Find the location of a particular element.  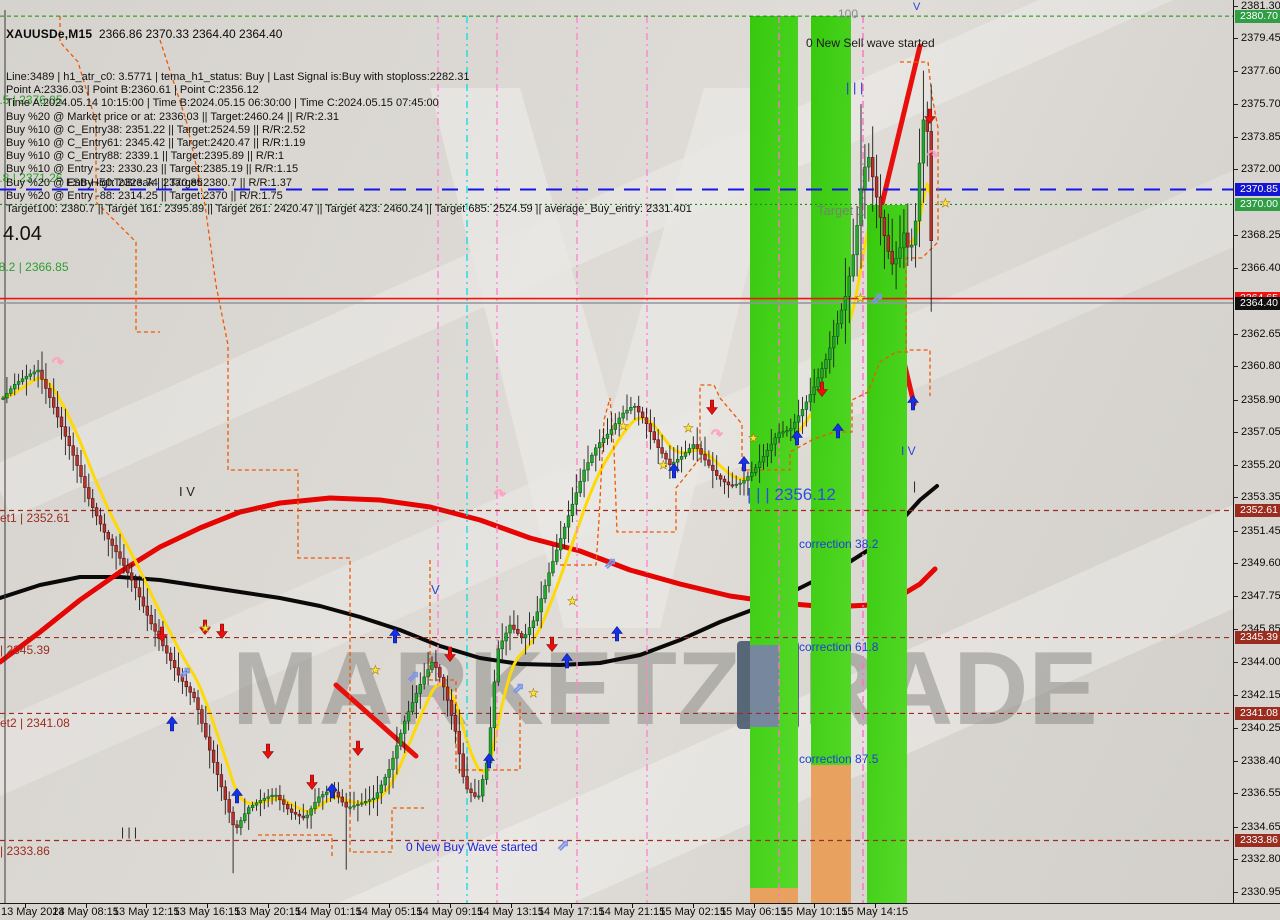

fibo-zones is located at coordinates (828, 459).